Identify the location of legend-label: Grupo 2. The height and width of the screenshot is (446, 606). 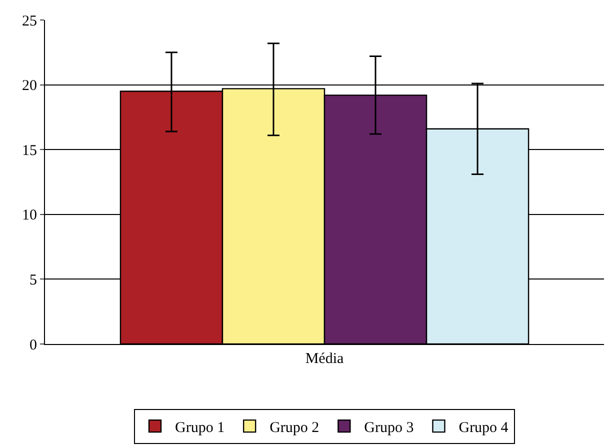
(295, 428).